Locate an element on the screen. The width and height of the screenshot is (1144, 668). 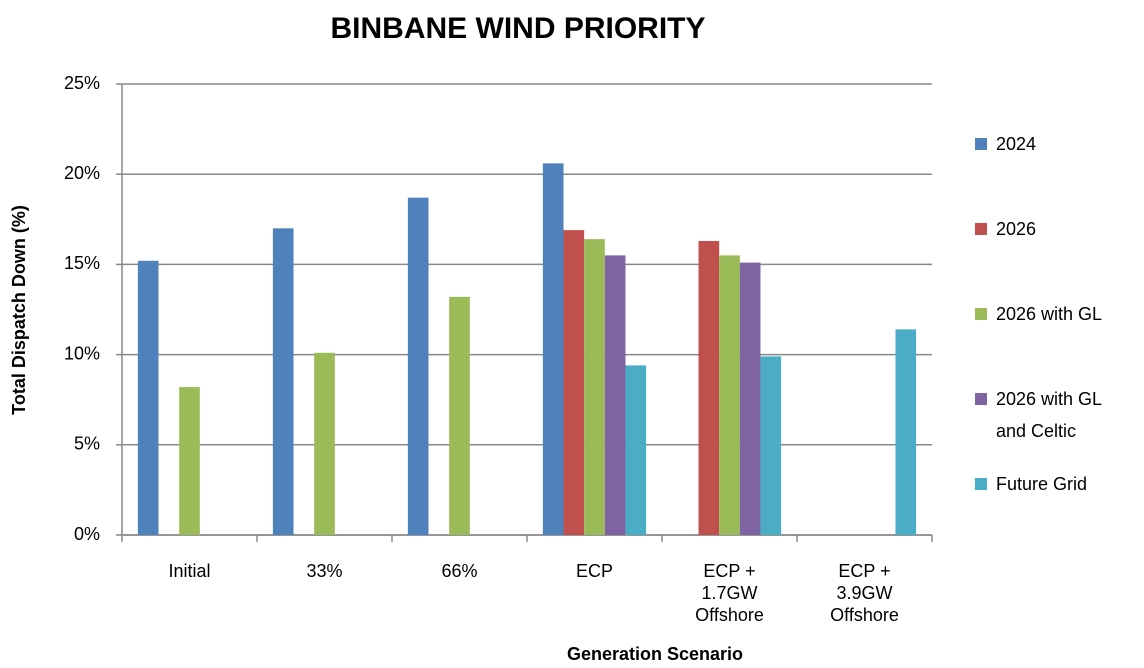
y-tick-label: 10% is located at coordinates (82, 353).